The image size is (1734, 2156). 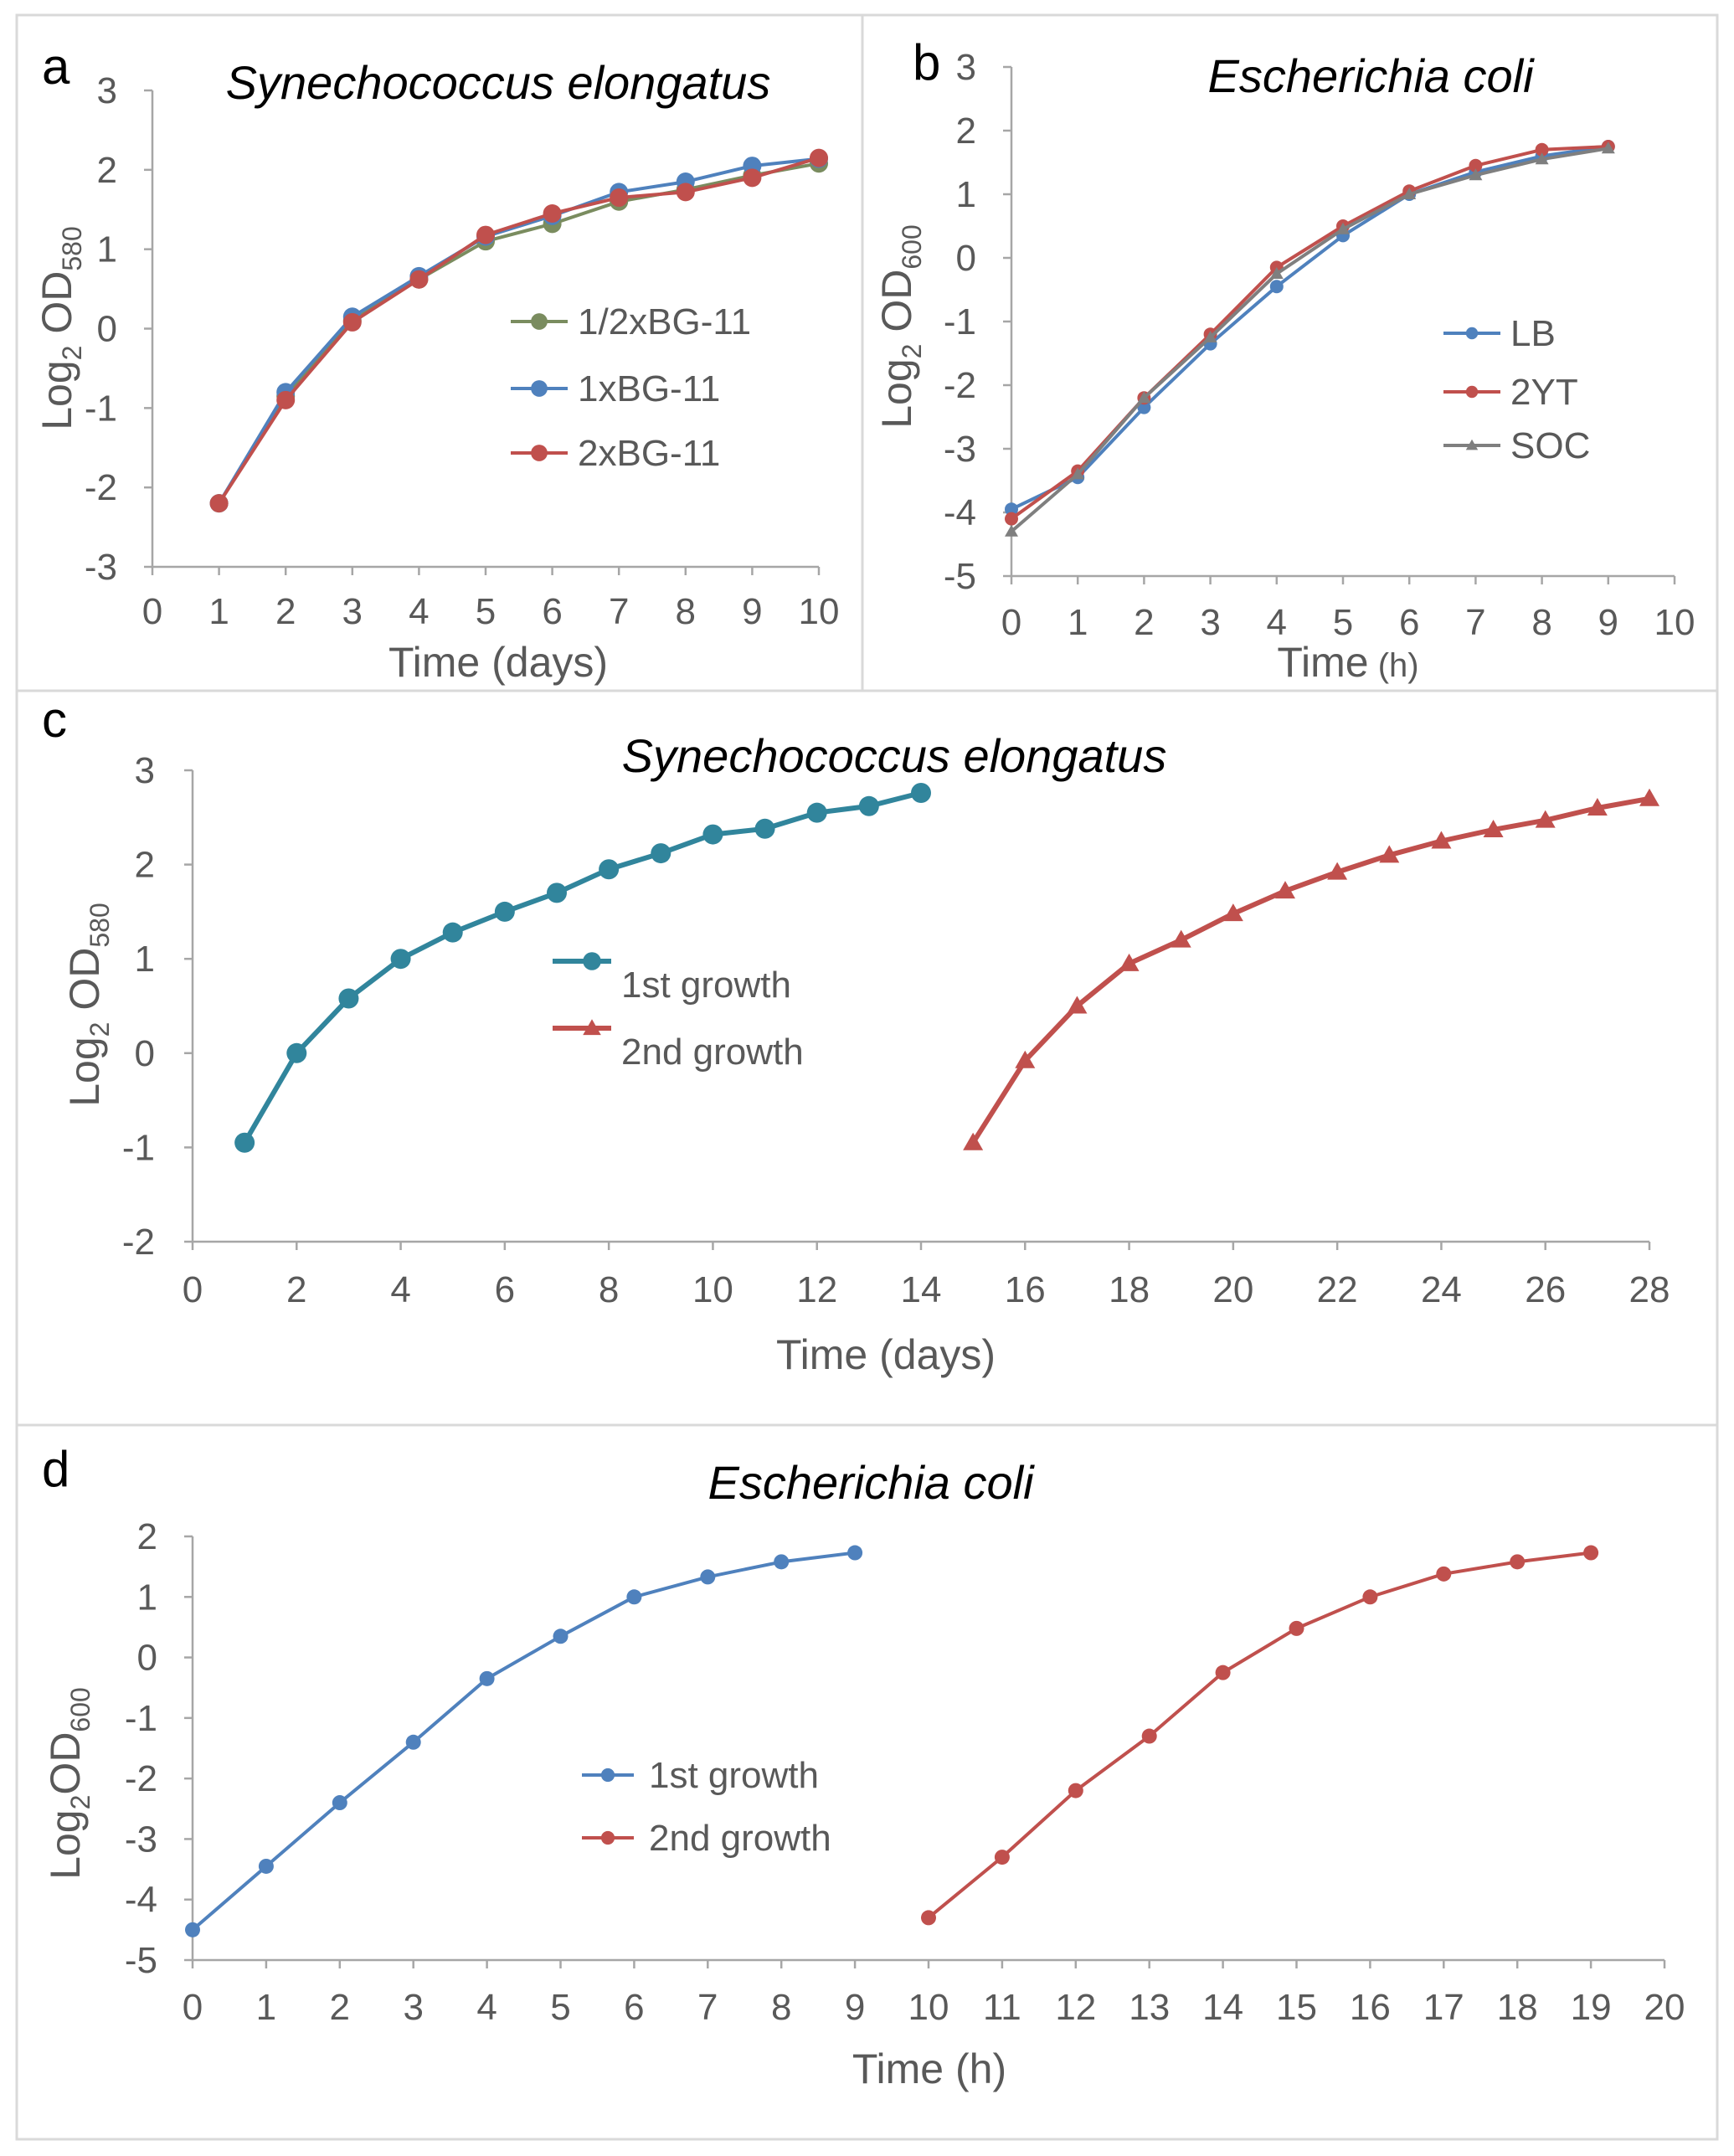 I want to click on y-tick-label: -1, so click(x=138, y=1147).